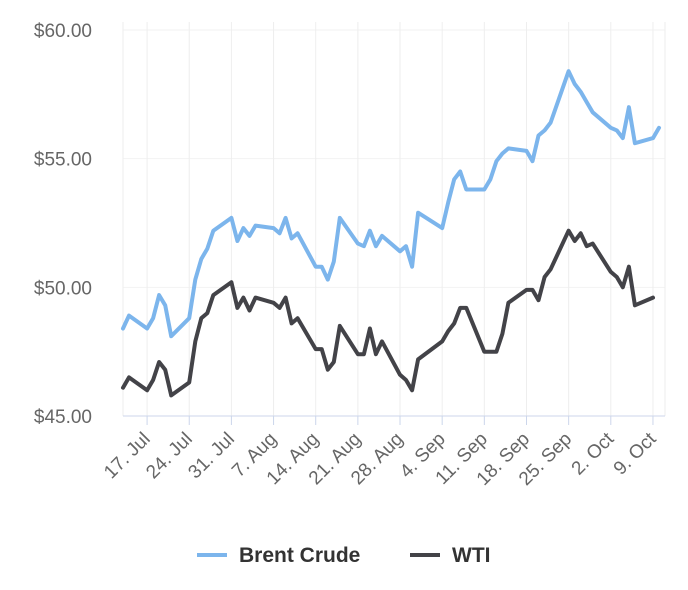 This screenshot has width=688, height=590. What do you see at coordinates (471, 555) in the screenshot?
I see `legend-label: WTI` at bounding box center [471, 555].